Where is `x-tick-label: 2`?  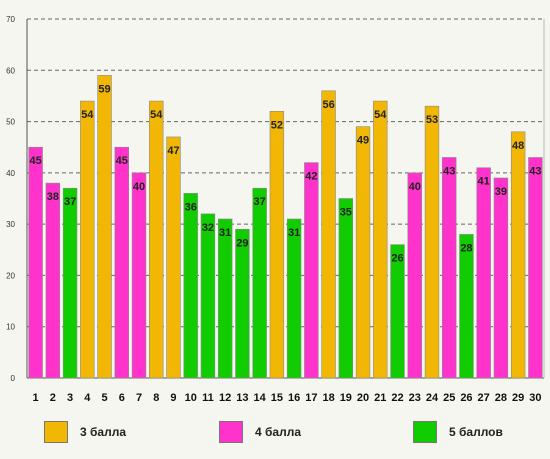 x-tick-label: 2 is located at coordinates (53, 398).